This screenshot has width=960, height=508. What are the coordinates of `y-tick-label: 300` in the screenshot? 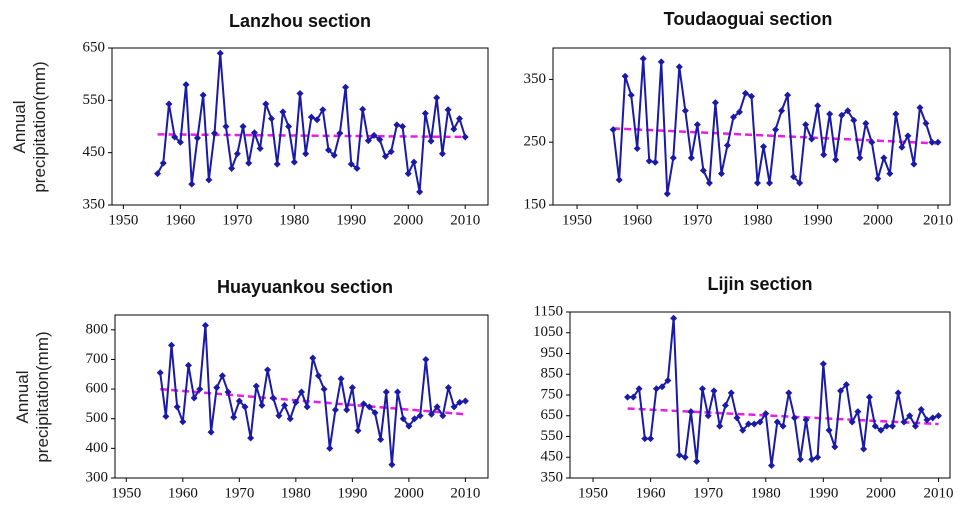 It's located at (97, 477).